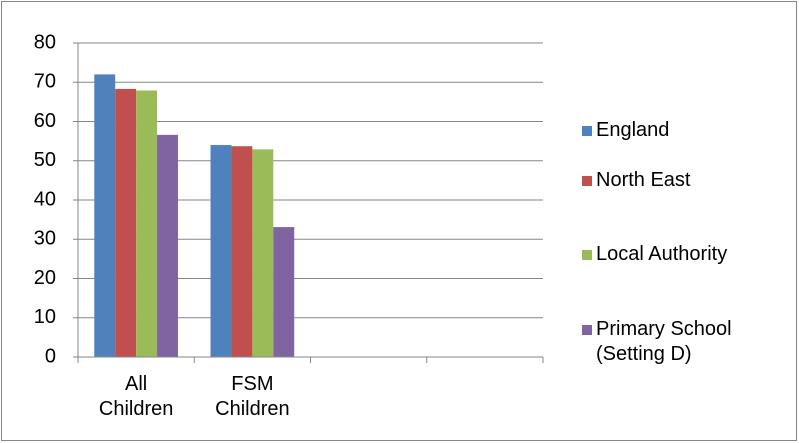 This screenshot has width=799, height=443. Describe the element at coordinates (45, 278) in the screenshot. I see `y-tick-label: 20` at that location.